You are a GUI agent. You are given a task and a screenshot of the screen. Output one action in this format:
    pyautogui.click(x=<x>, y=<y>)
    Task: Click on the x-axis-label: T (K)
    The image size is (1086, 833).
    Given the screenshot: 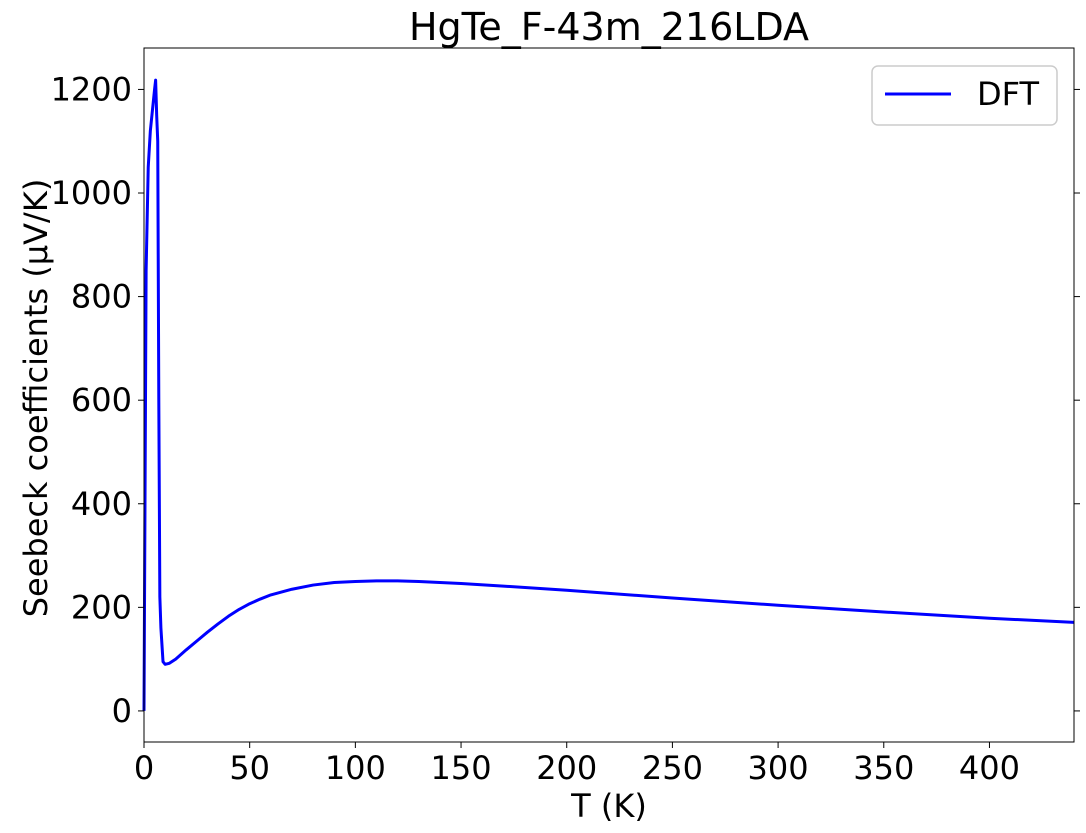 What is the action you would take?
    pyautogui.click(x=608, y=806)
    